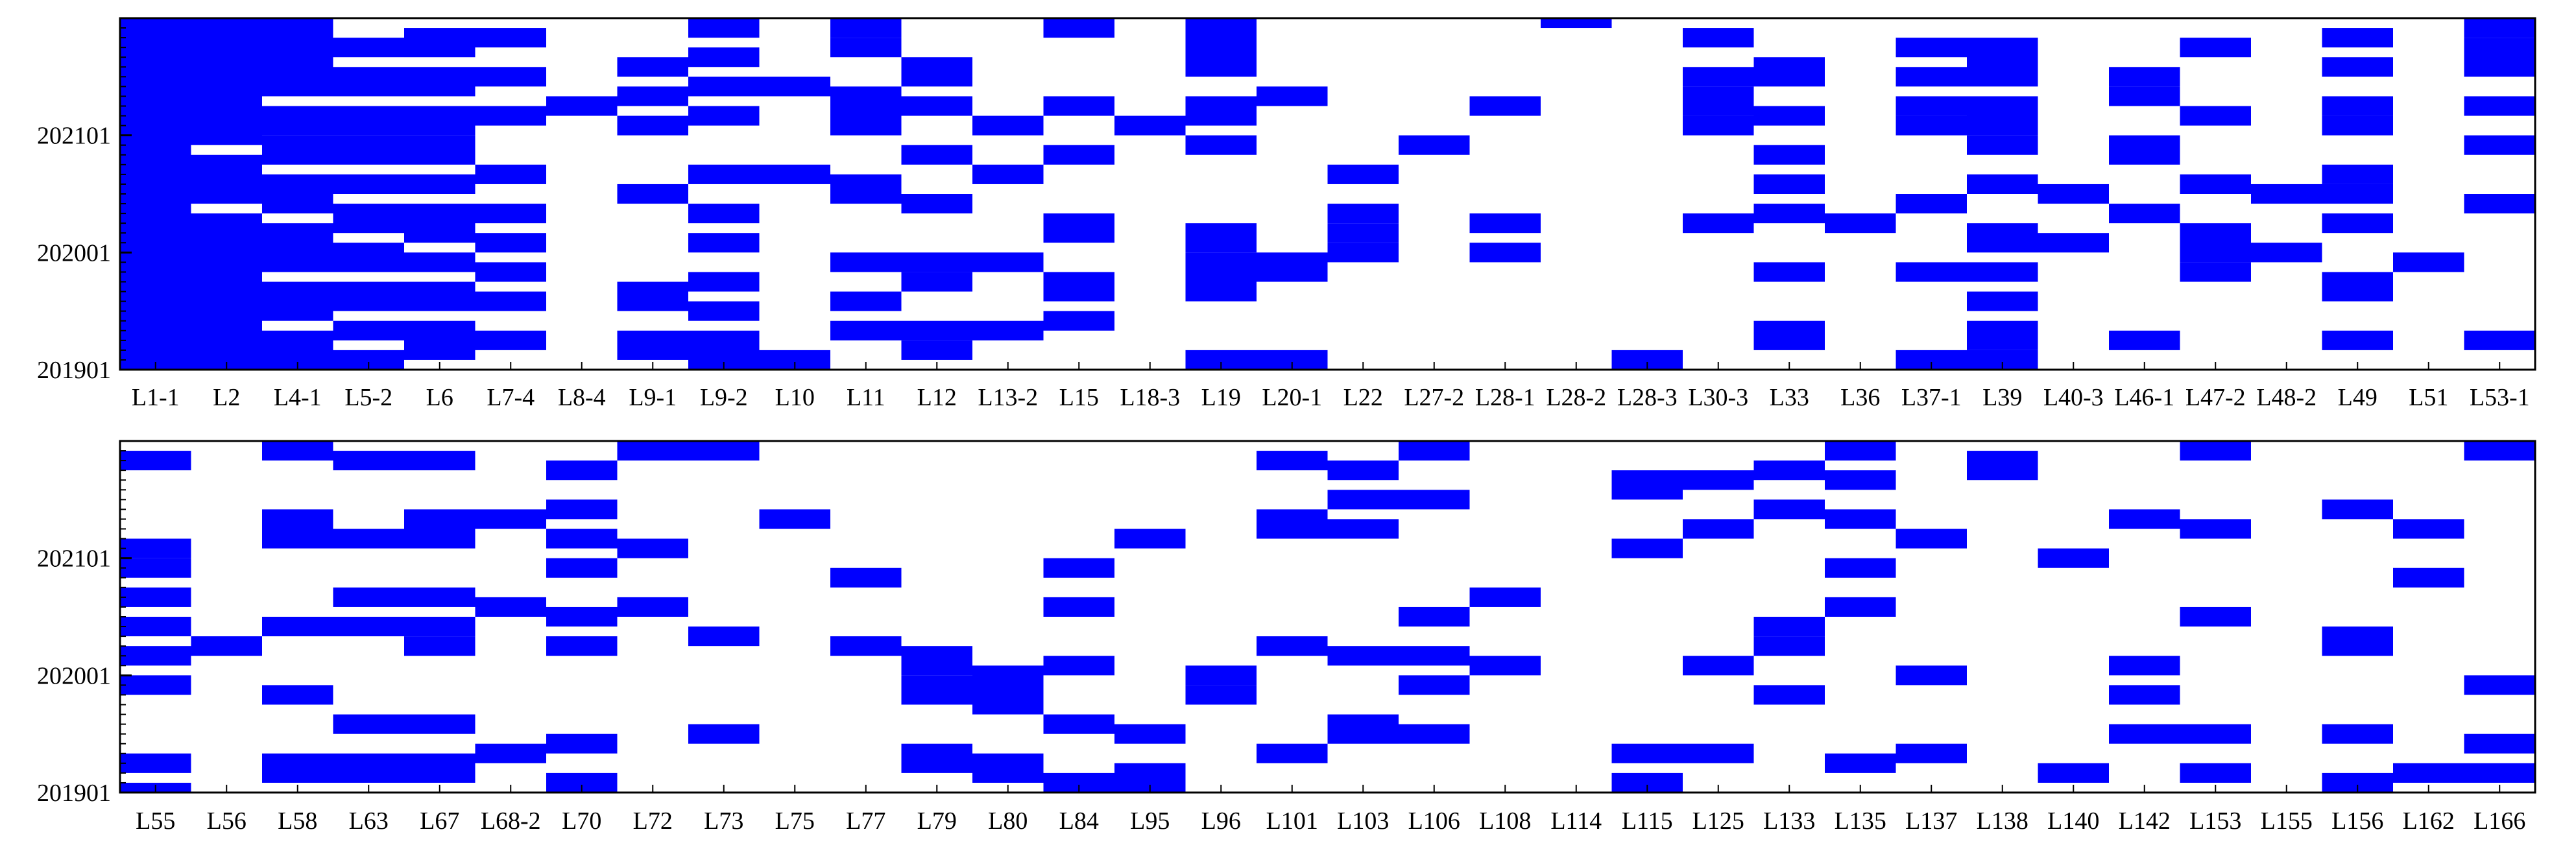  Describe the element at coordinates (724, 397) in the screenshot. I see `x-tick-label: L9-2` at that location.